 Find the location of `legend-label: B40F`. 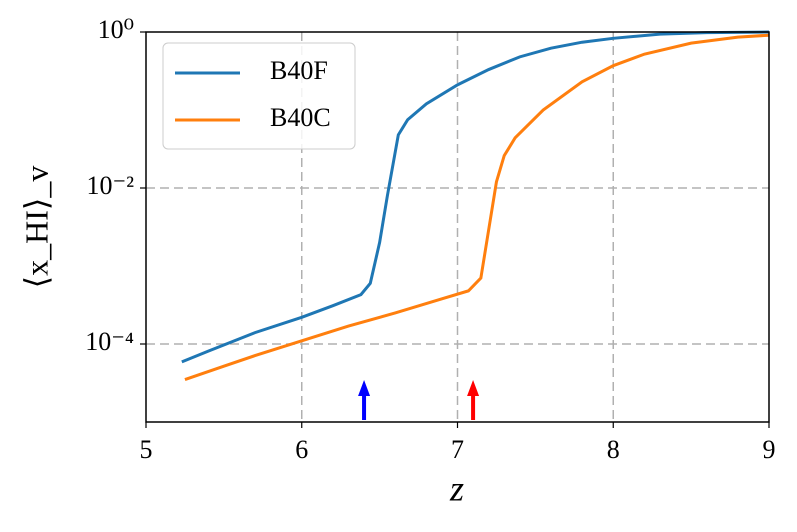

legend-label: B40F is located at coordinates (299, 70).